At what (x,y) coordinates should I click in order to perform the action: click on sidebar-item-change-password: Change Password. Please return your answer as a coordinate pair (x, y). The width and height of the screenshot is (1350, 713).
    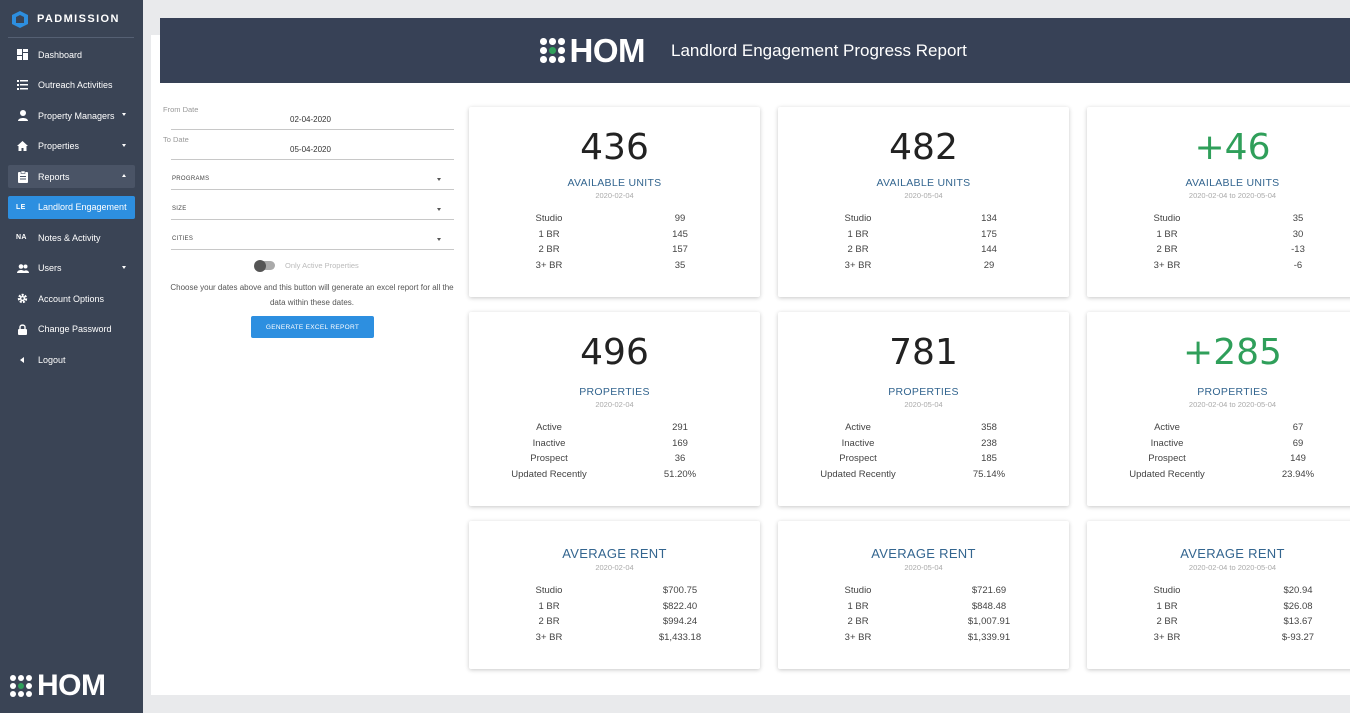
    Looking at the image, I should click on (71, 329).